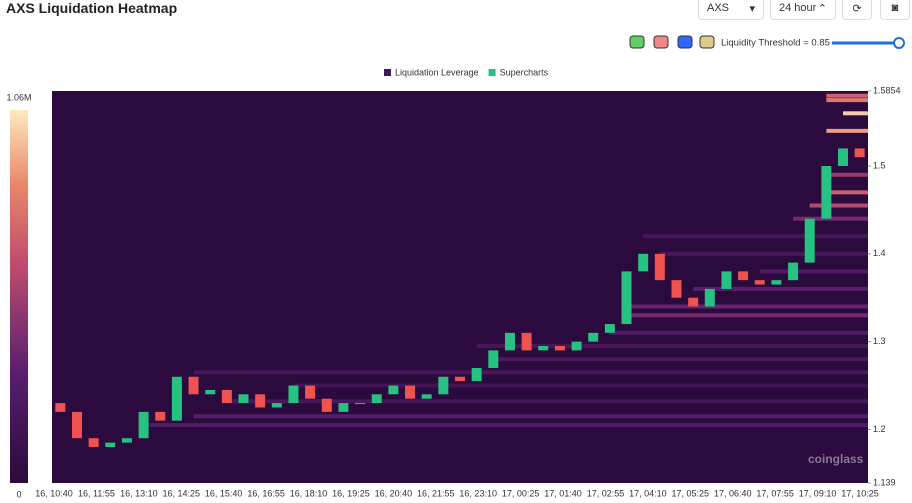 Image resolution: width=912 pixels, height=503 pixels. I want to click on x-tick-label: 16, 23:10, so click(478, 493).